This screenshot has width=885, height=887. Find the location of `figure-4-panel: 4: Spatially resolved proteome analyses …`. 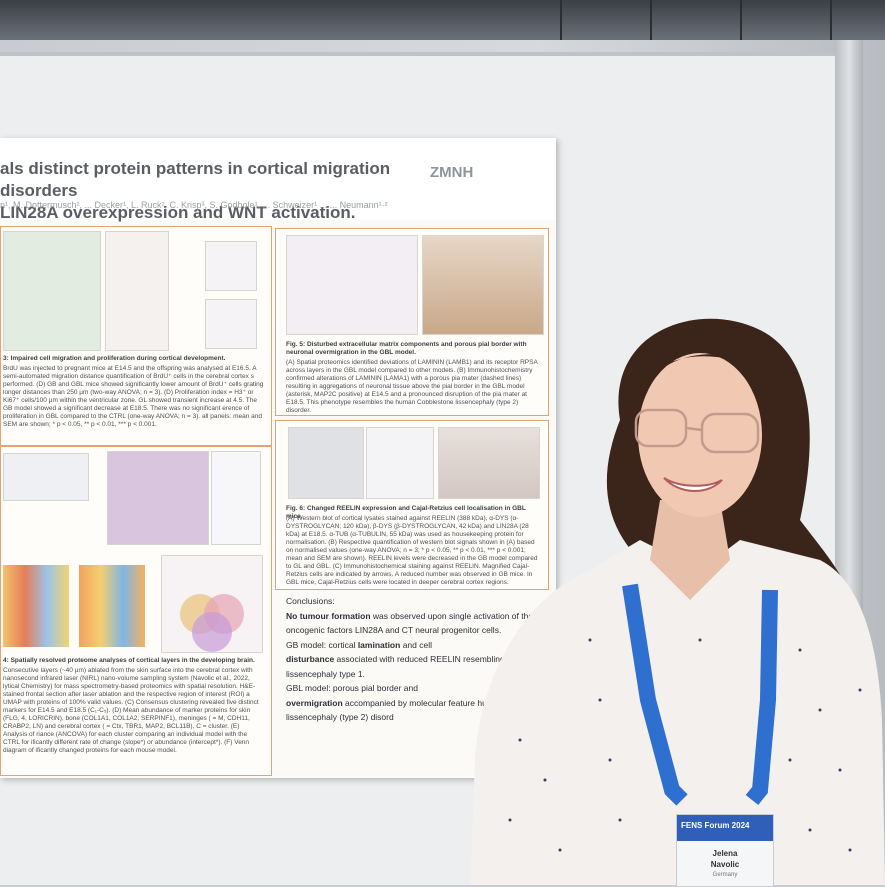

figure-4-panel: 4: Spatially resolved proteome analyses … is located at coordinates (136, 611).